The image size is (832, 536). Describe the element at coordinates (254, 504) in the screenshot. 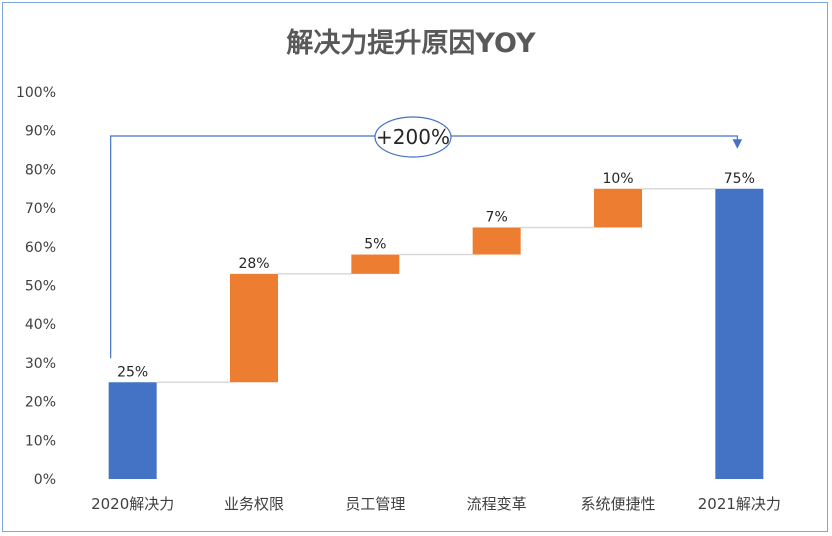

I see `category-label: 业务权限` at that location.